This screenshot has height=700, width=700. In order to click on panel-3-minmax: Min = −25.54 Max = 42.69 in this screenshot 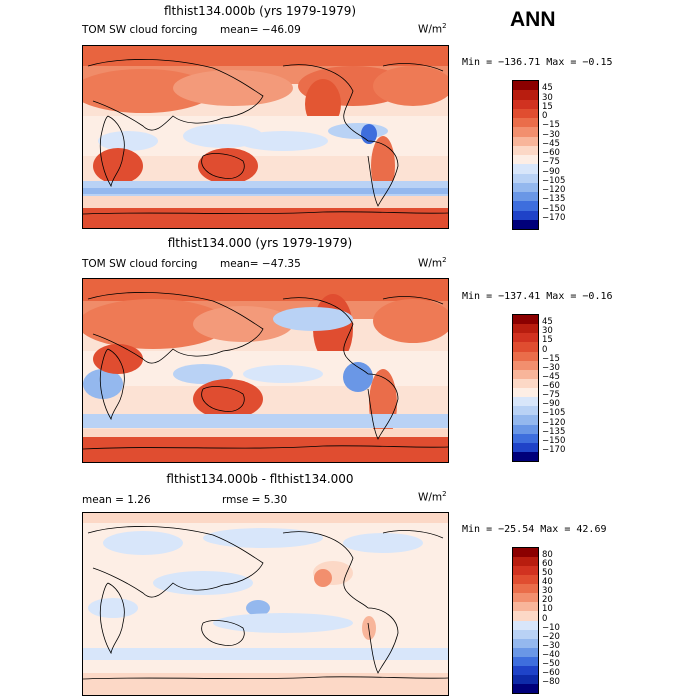, I will do `click(534, 529)`.